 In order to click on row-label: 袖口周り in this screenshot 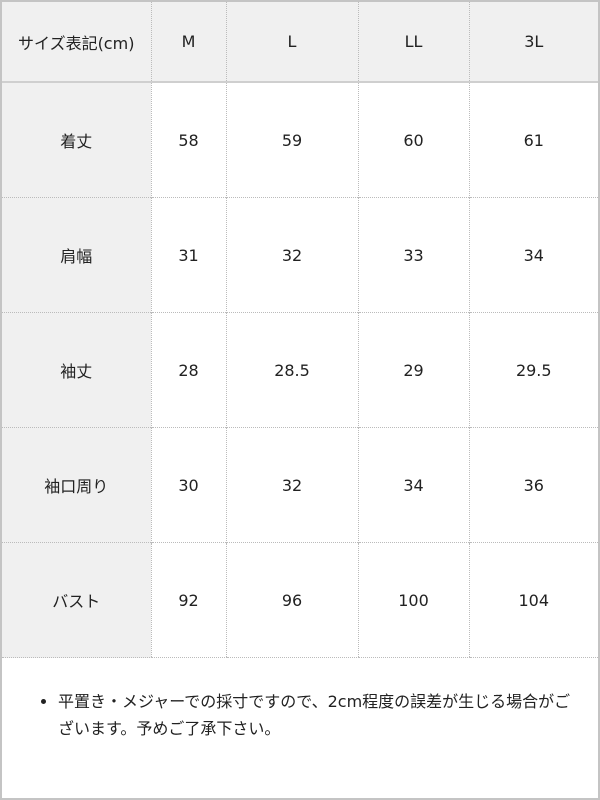, I will do `click(76, 485)`.